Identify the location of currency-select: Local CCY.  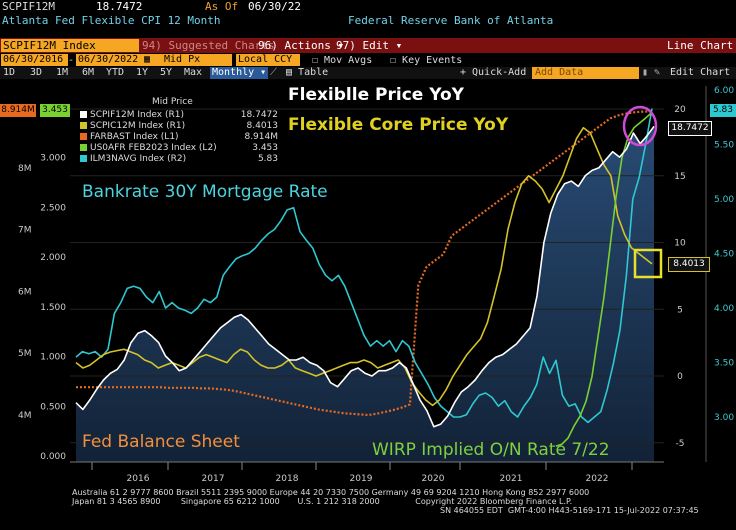
(268, 60).